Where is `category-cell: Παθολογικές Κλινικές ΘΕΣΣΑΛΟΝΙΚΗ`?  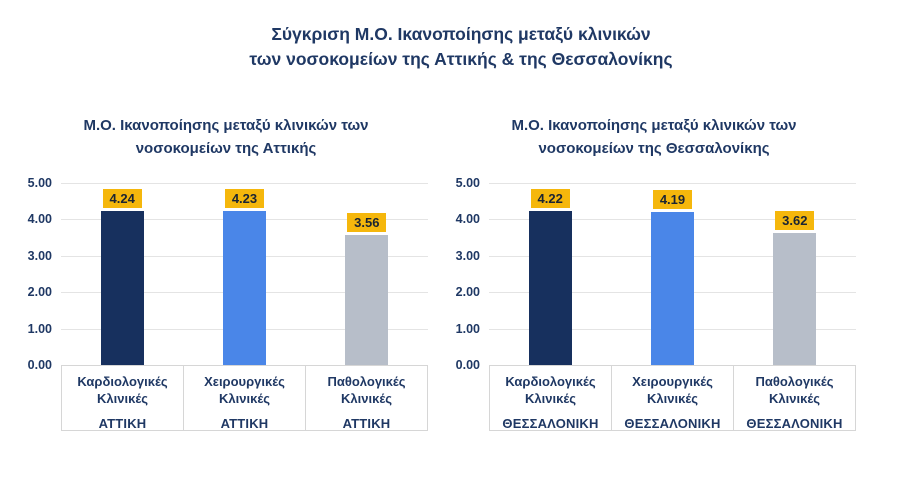
category-cell: Παθολογικές Κλινικές ΘΕΣΣΑΛΟΝΙΚΗ is located at coordinates (794, 398).